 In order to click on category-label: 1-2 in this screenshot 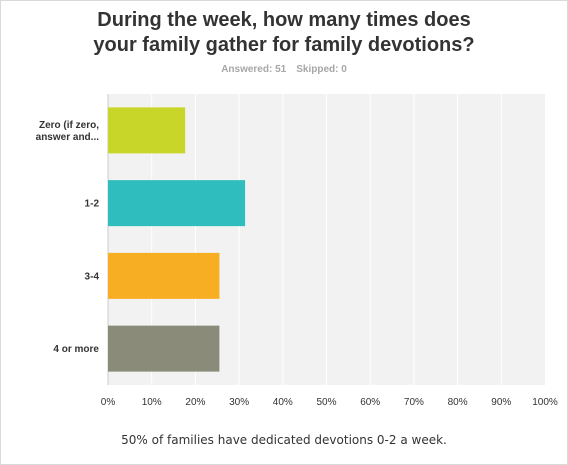, I will do `click(92, 204)`.